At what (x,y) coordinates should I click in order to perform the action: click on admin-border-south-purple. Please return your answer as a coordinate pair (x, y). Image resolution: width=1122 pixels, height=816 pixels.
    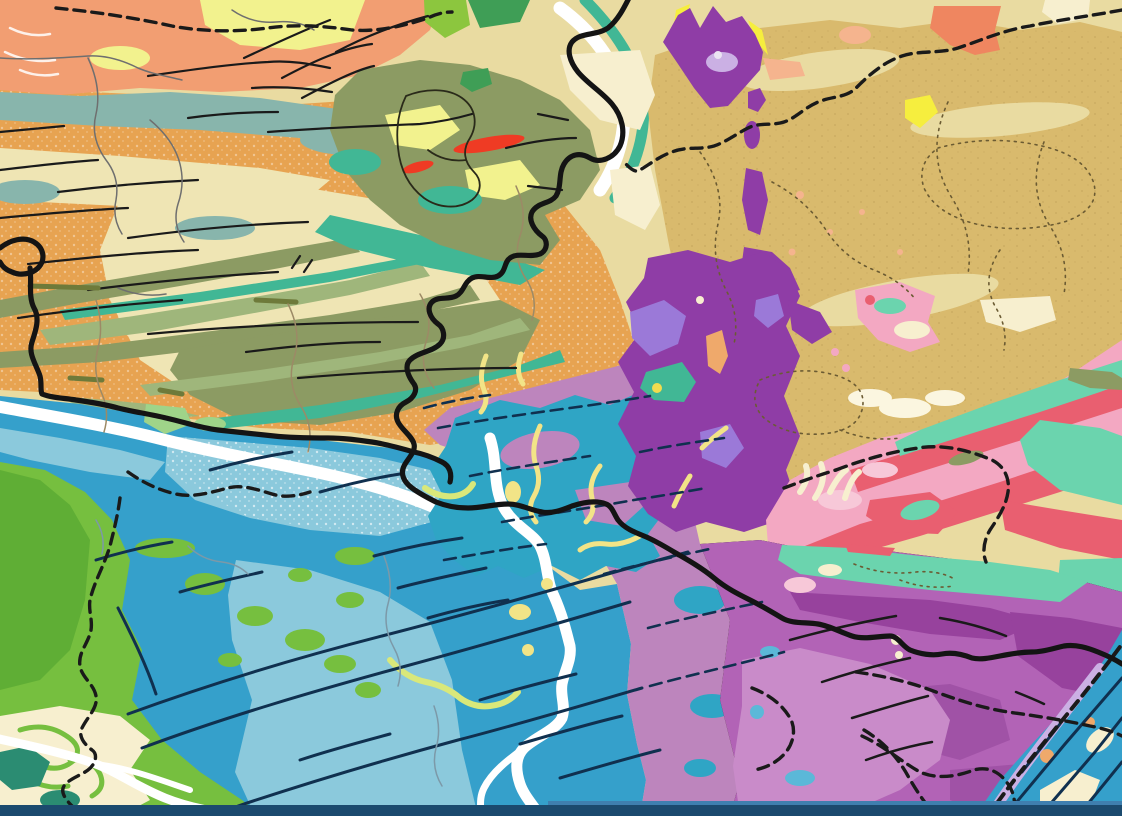
    Looking at the image, I should click on (936, 743).